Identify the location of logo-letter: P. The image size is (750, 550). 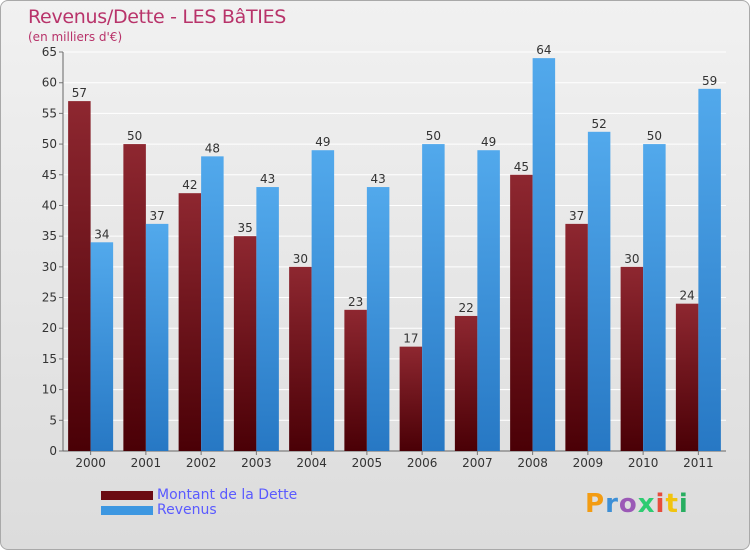
(595, 504).